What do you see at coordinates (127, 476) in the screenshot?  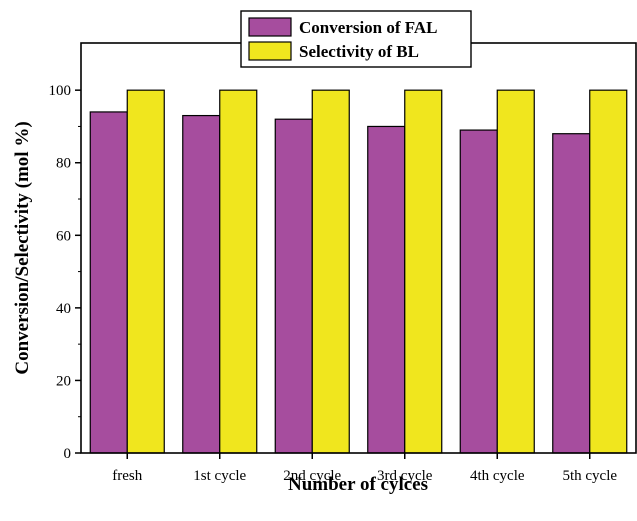 I see `x-tick-label: fresh` at bounding box center [127, 476].